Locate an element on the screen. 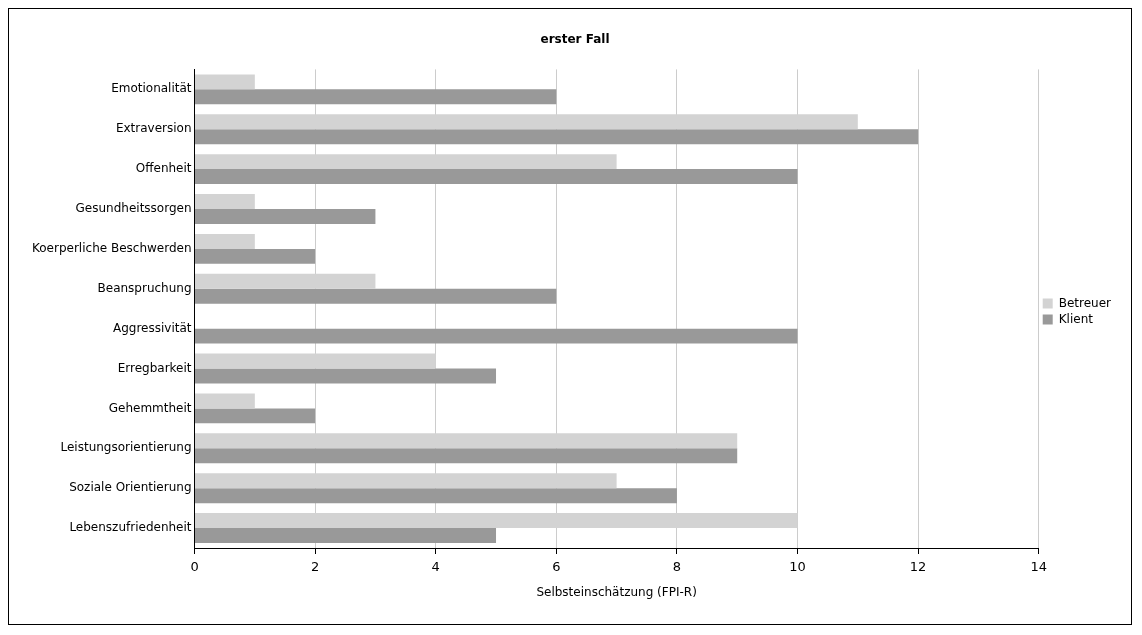 Image resolution: width=1142 pixels, height=635 pixels. x-tick-label: 10 is located at coordinates (797, 567).